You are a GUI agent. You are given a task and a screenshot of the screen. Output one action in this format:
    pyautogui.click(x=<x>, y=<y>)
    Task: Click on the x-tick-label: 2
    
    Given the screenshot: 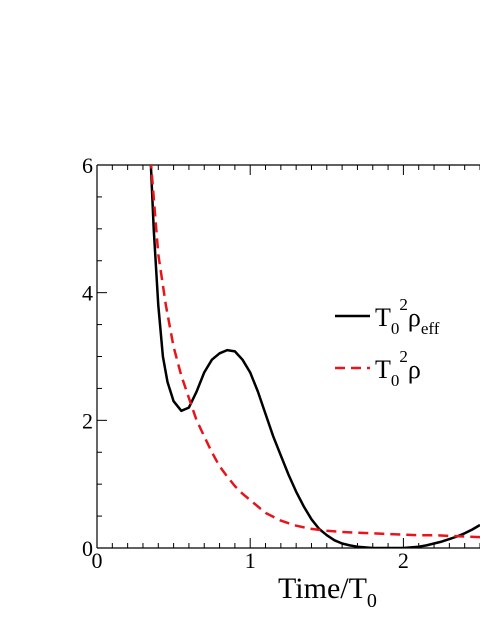 What is the action you would take?
    pyautogui.click(x=403, y=560)
    